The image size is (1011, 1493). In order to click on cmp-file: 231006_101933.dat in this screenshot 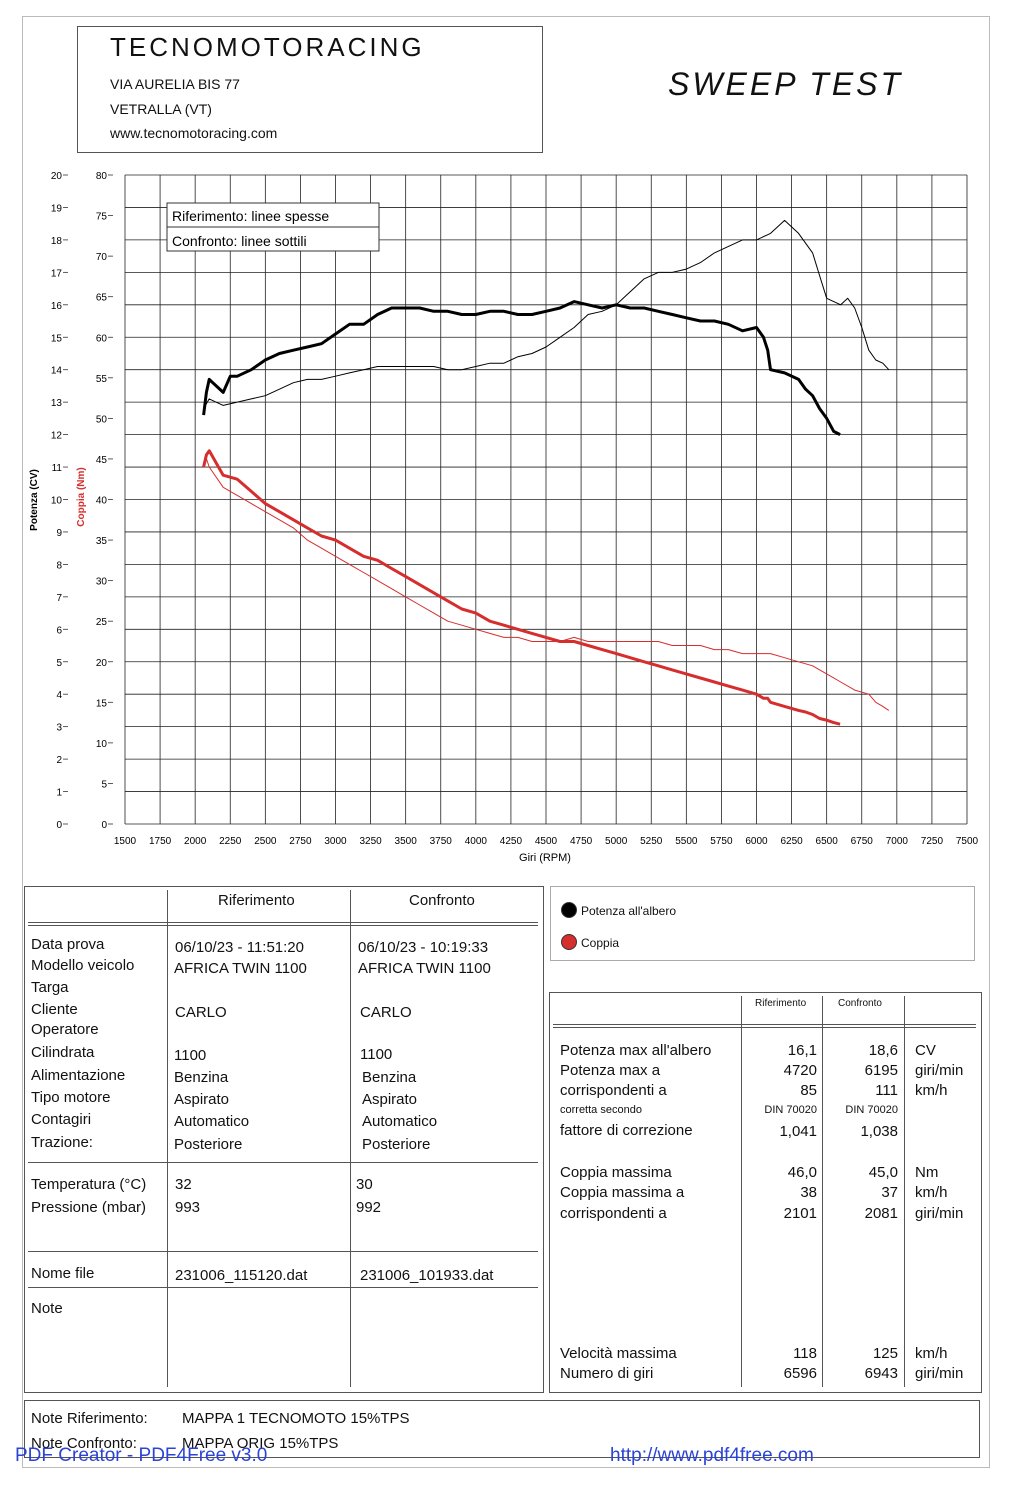, I will do `click(427, 1275)`.